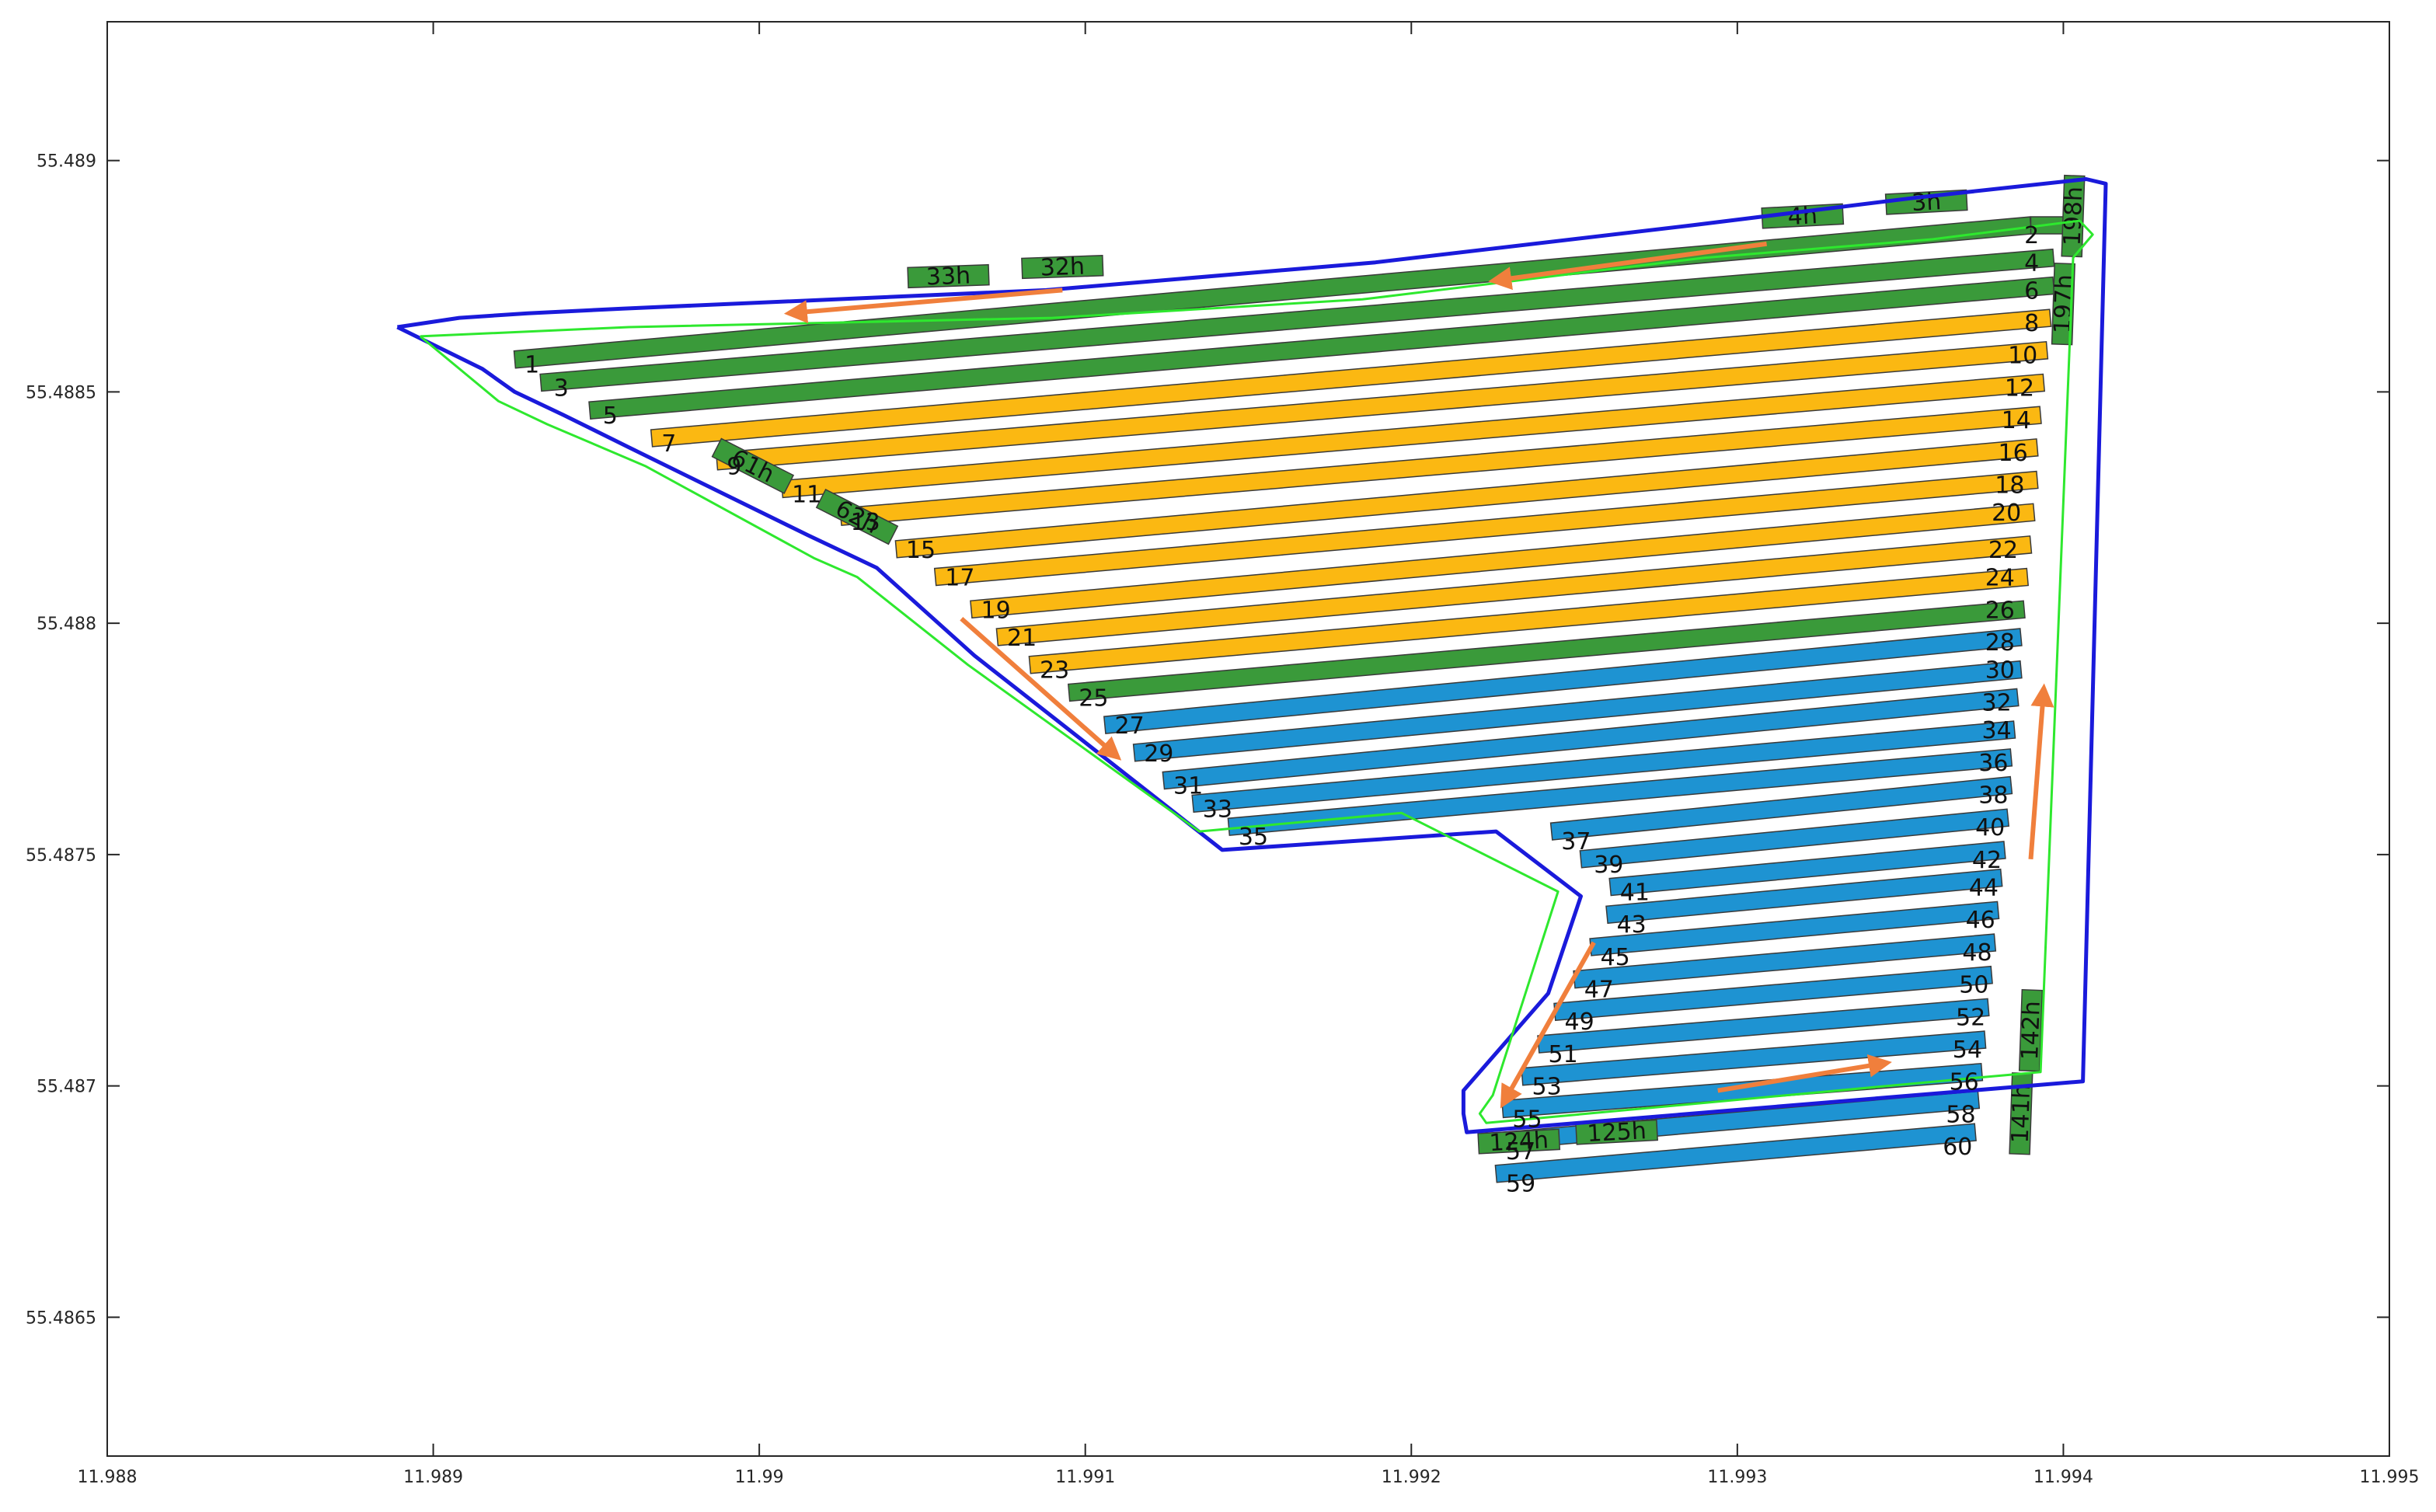 The image size is (2436, 1512). What do you see at coordinates (1608, 865) in the screenshot?
I see `strip-label-39: 39` at bounding box center [1608, 865].